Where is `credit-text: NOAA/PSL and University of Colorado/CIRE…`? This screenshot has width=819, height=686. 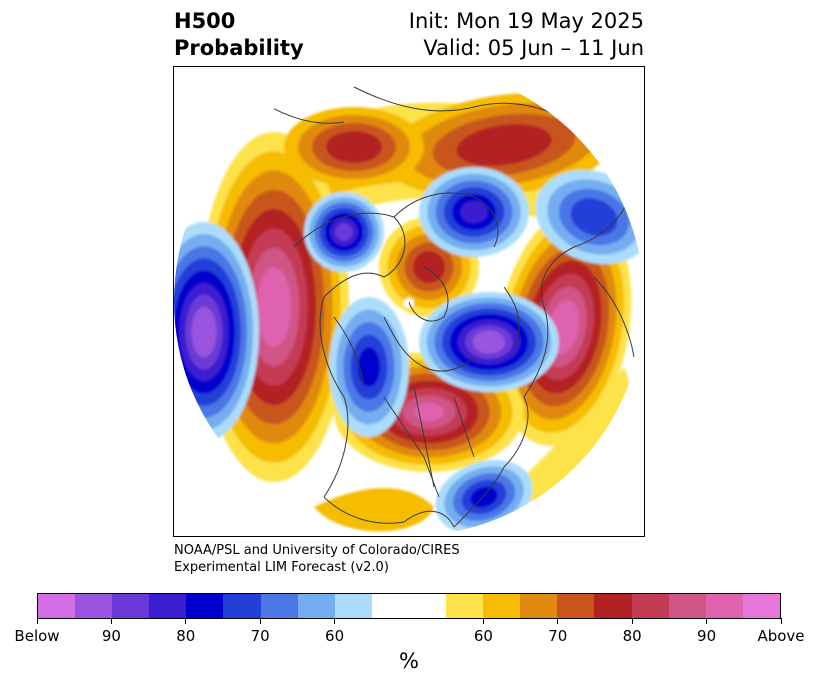
credit-text: NOAA/PSL and University of Colorado/CIRE… is located at coordinates (317, 559).